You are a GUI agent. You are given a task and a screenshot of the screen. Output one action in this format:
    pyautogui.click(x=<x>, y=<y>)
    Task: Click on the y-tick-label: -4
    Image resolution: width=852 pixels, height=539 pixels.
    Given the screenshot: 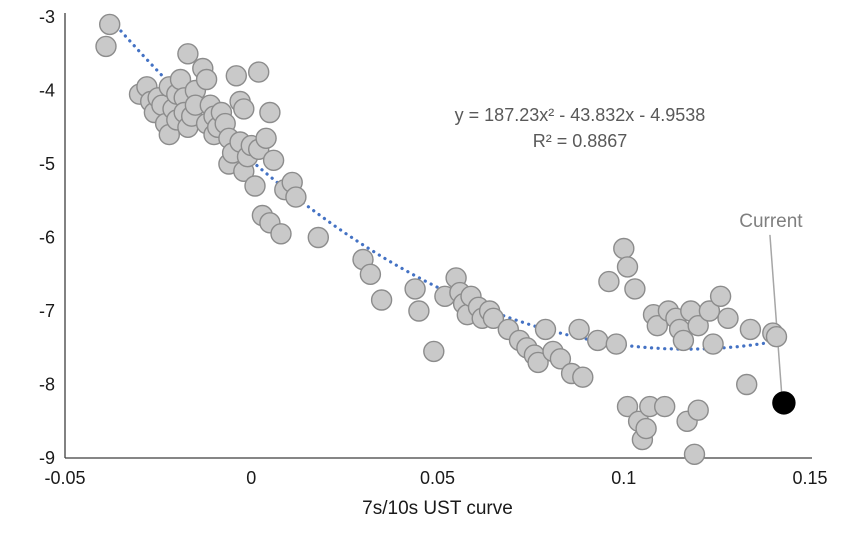 What is the action you would take?
    pyautogui.click(x=47, y=91)
    